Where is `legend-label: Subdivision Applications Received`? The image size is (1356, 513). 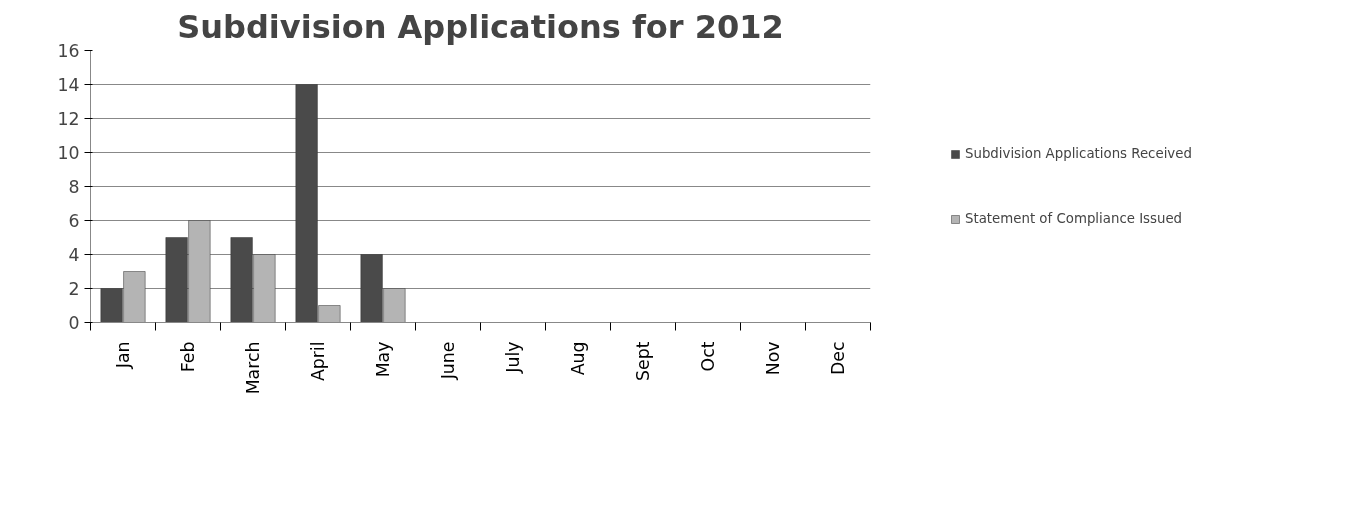
legend-label: Subdivision Applications Received is located at coordinates (1078, 153).